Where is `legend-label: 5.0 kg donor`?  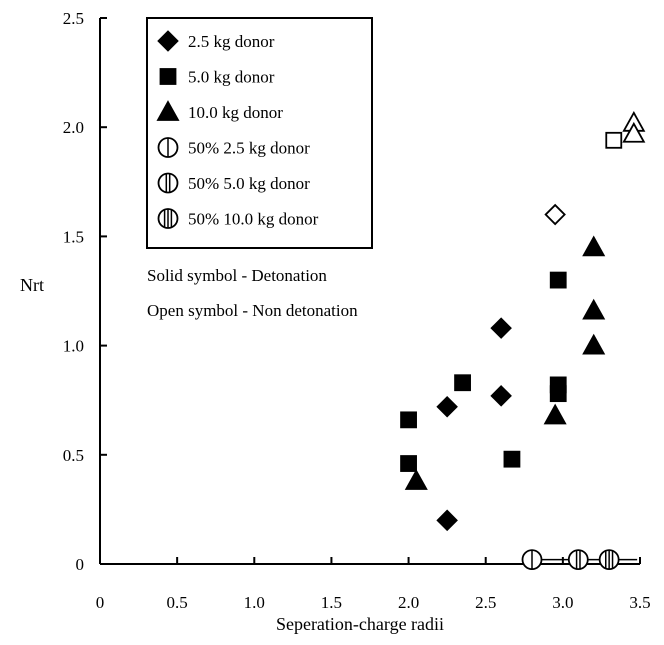
legend-label: 5.0 kg donor is located at coordinates (231, 77).